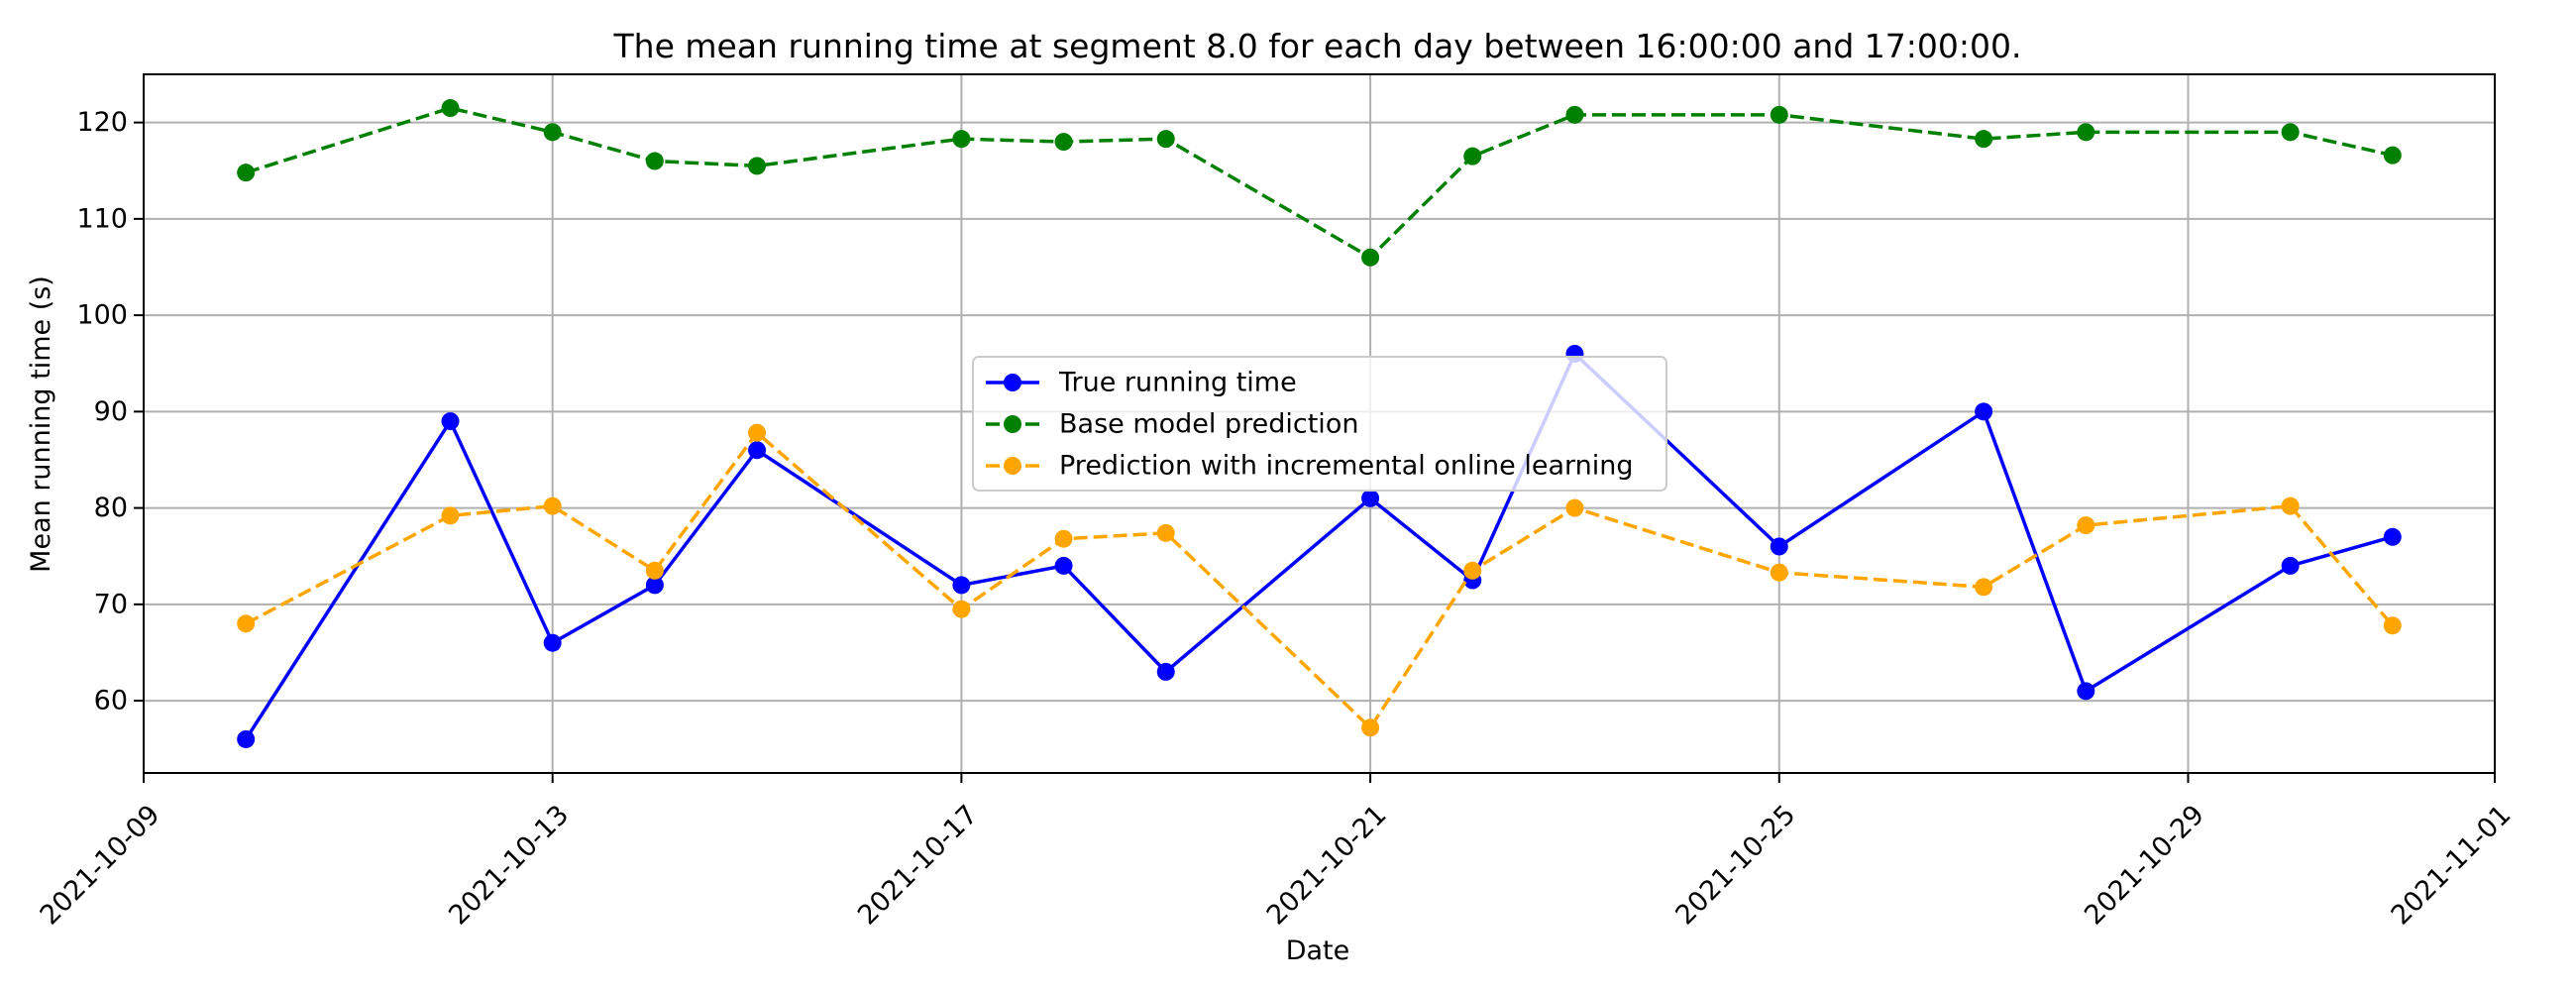  I want to click on x-tick-label: 2021-10-13, so click(509, 866).